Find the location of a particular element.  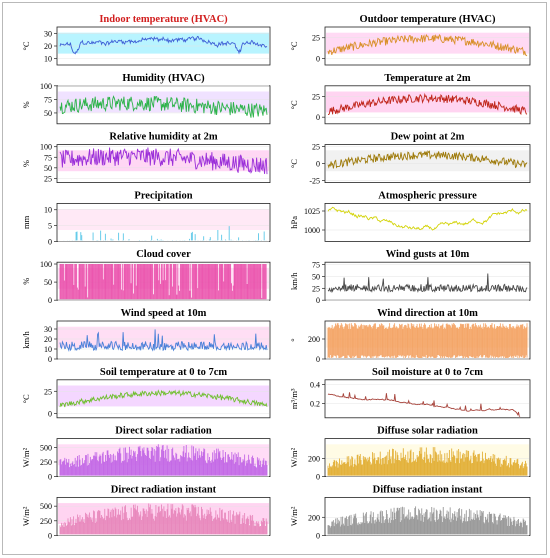

y-tick-label: 0.2 is located at coordinates (315, 404).